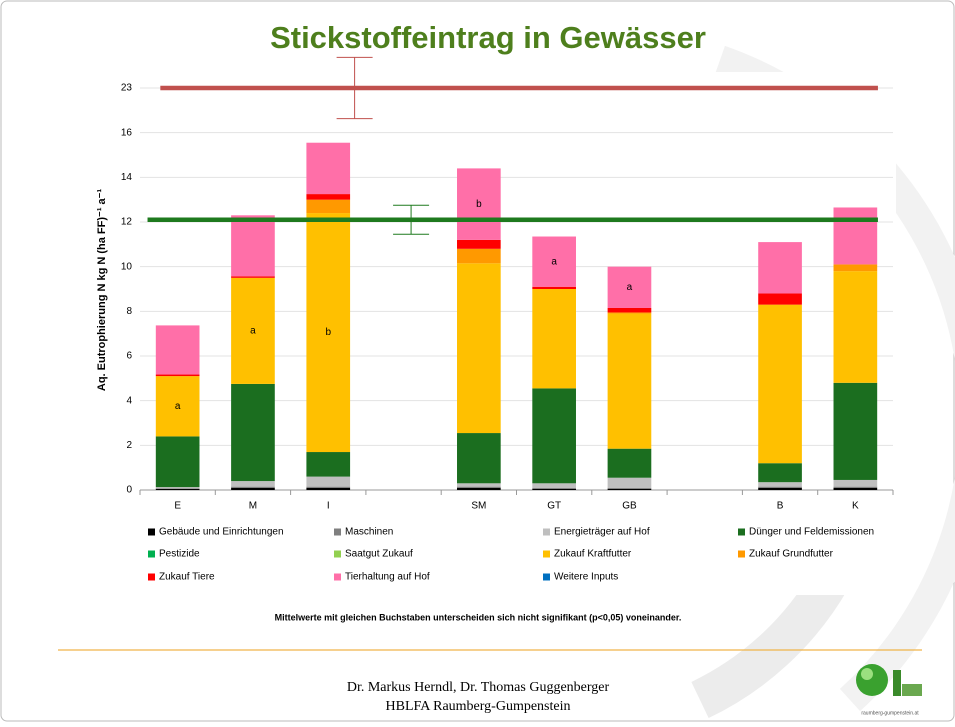 This screenshot has width=955, height=727. I want to click on y-tick-label: 14, so click(127, 177).